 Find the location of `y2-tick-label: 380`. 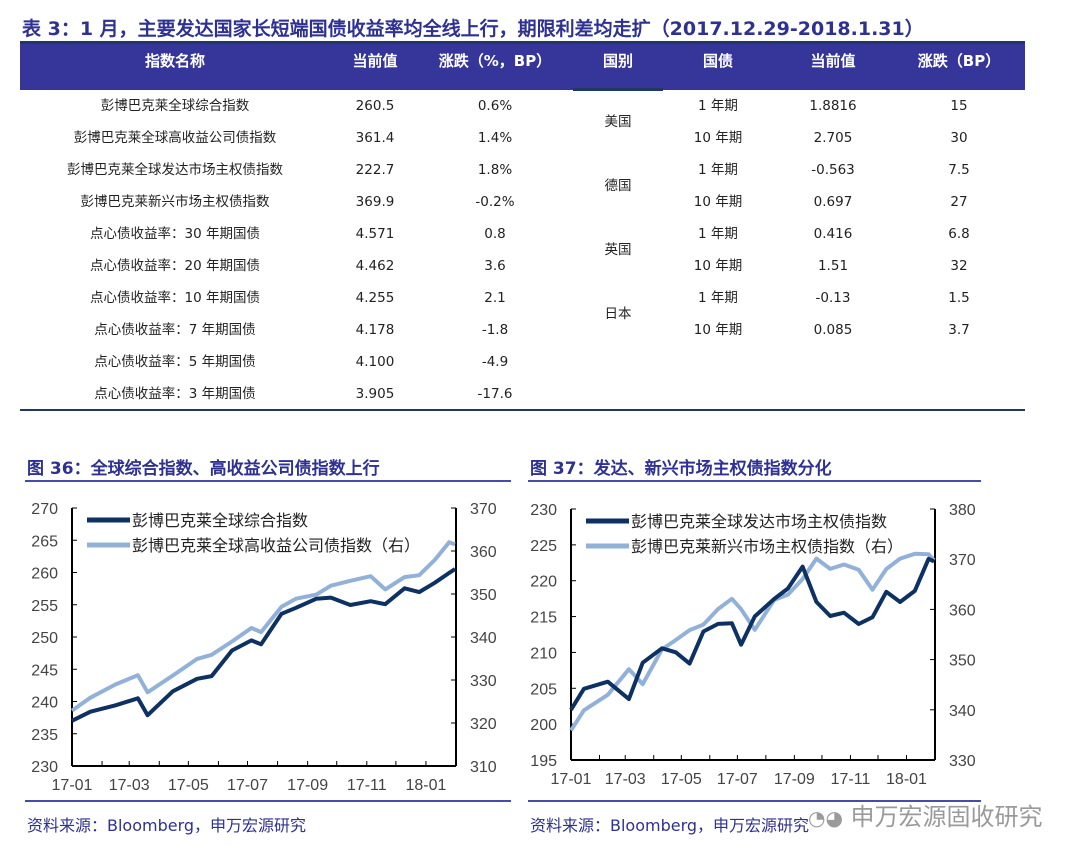

y2-tick-label: 380 is located at coordinates (962, 510).